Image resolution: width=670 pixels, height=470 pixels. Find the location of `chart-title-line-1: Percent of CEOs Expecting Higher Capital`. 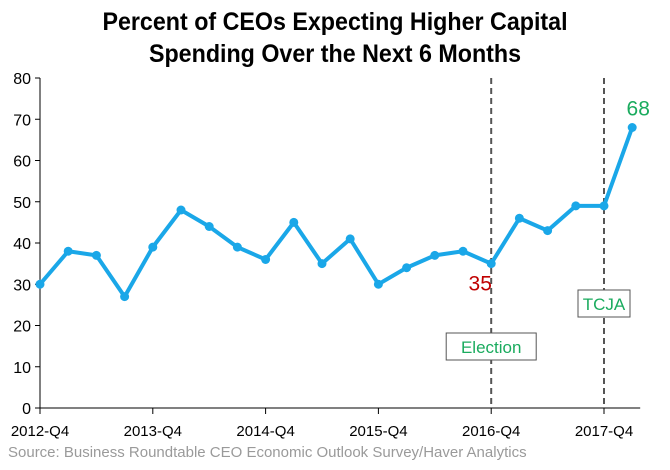

chart-title-line-1: Percent of CEOs Expecting Higher Capital is located at coordinates (335, 22).